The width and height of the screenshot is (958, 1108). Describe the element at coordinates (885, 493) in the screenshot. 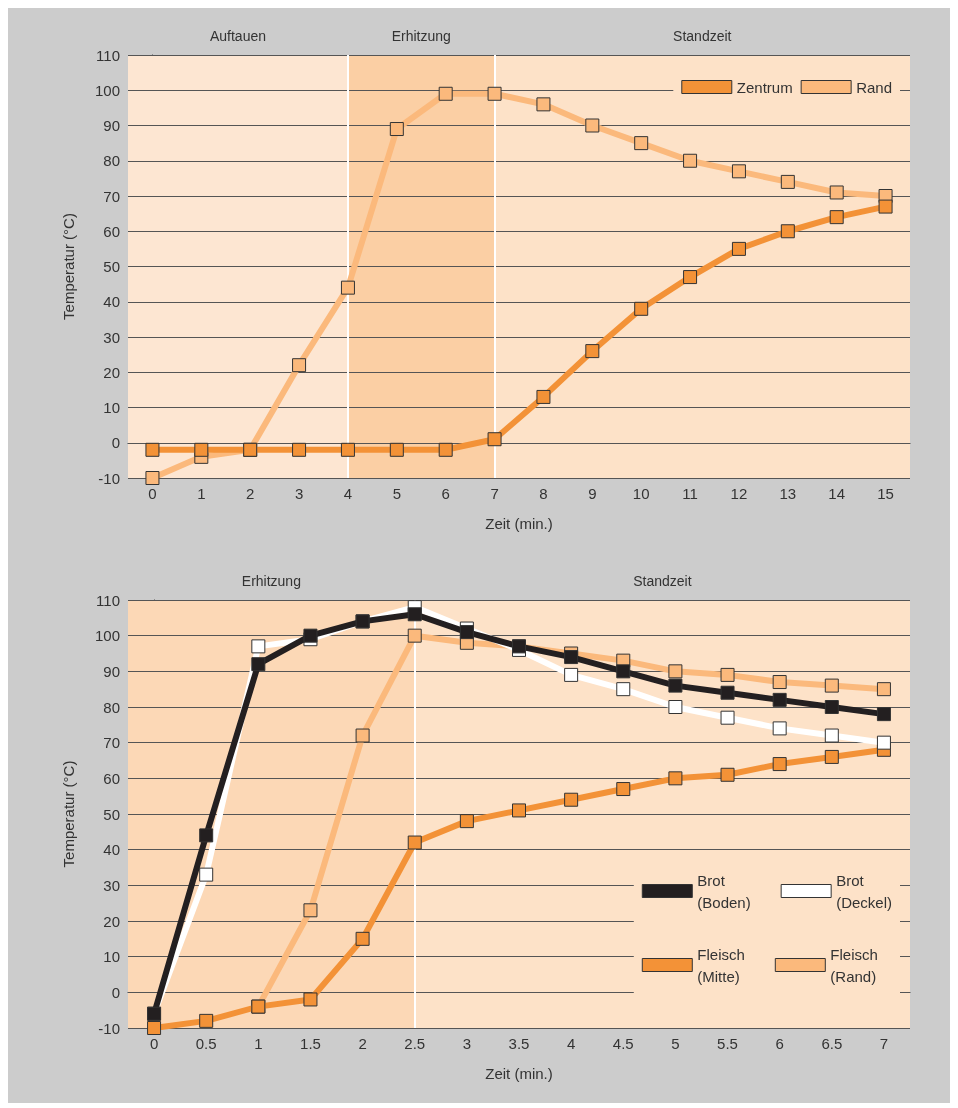

I see `x-tick-label: 15` at that location.